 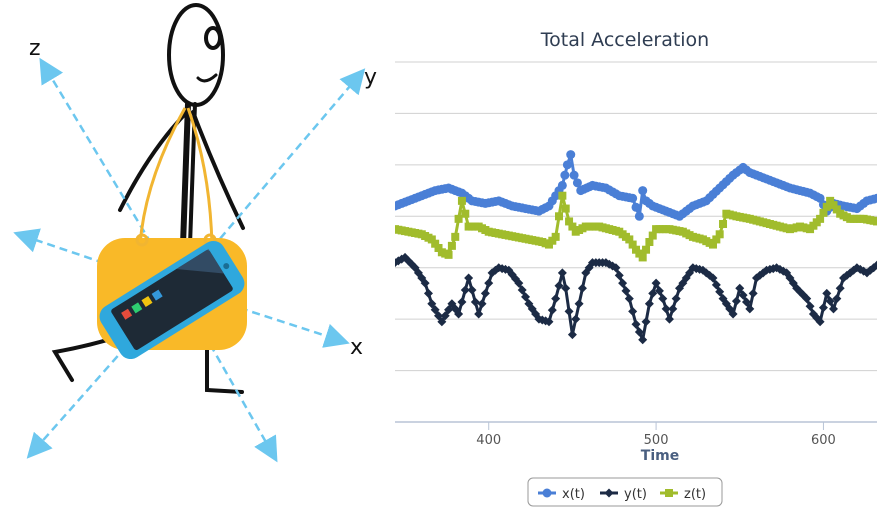 I want to click on axis-y-neg-arrow, so click(x=102, y=373).